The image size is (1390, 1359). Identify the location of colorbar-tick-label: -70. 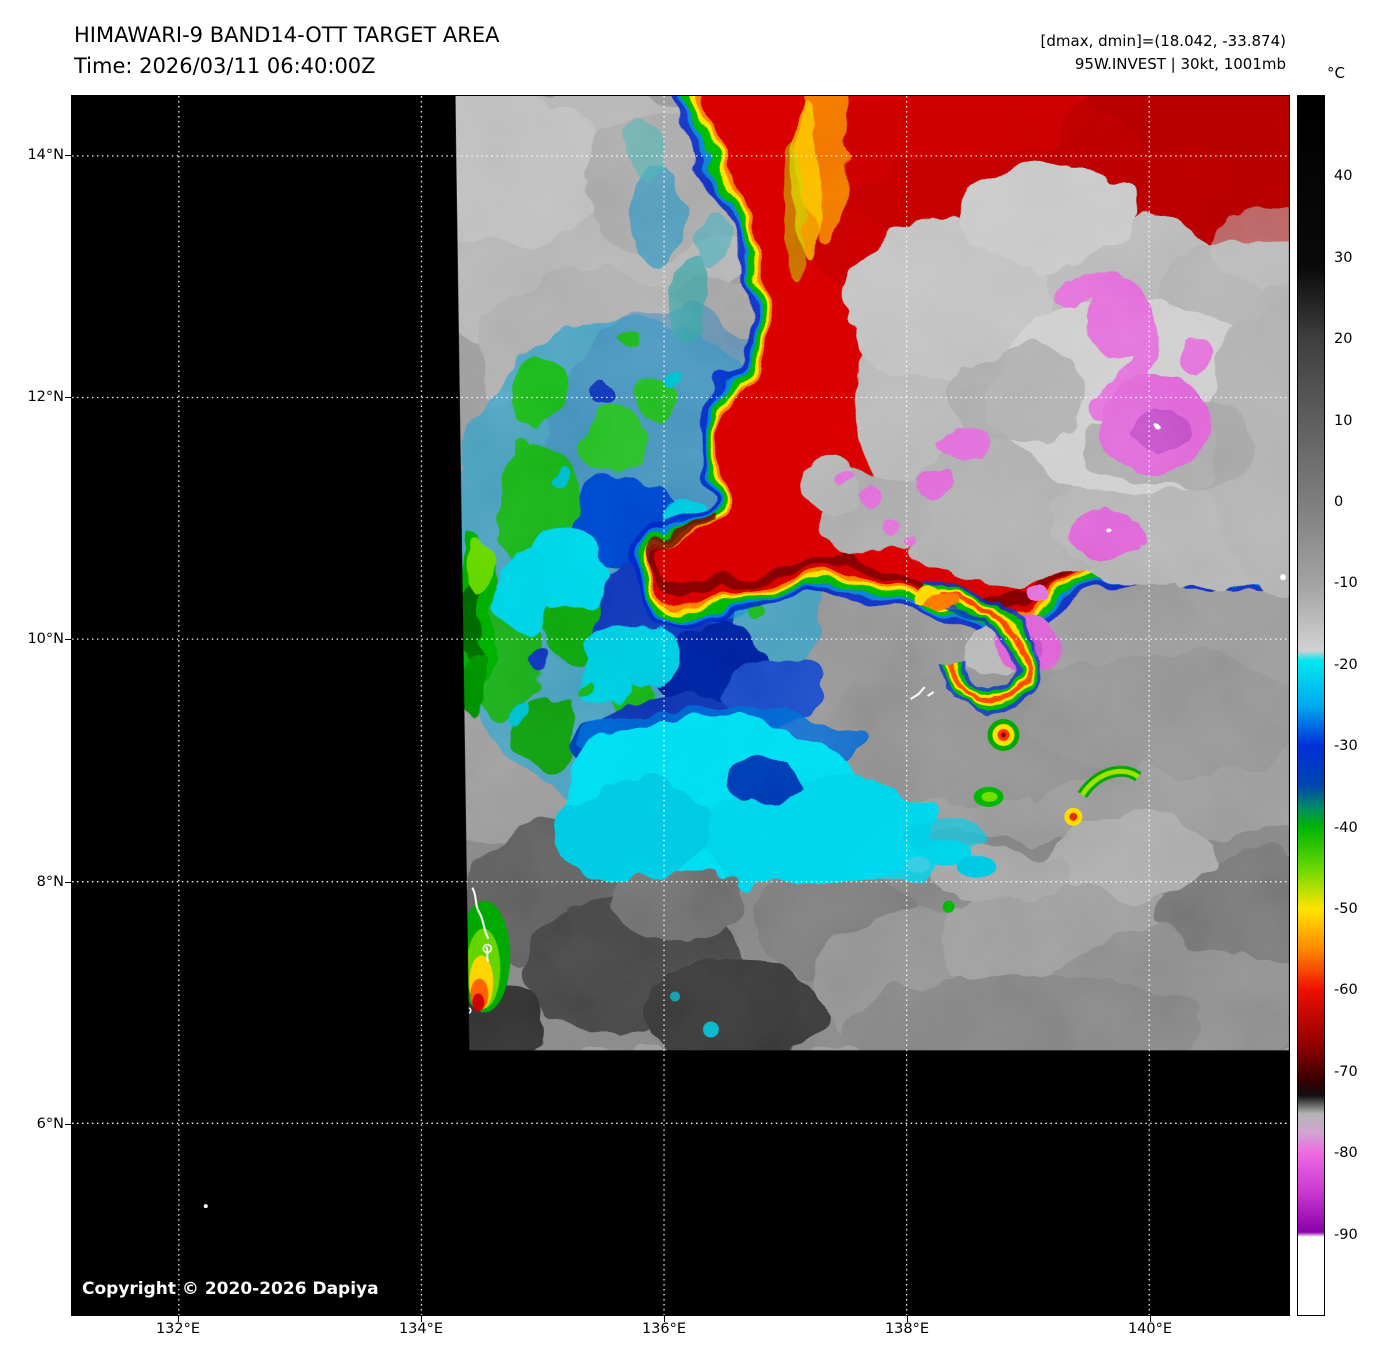
(1346, 1071).